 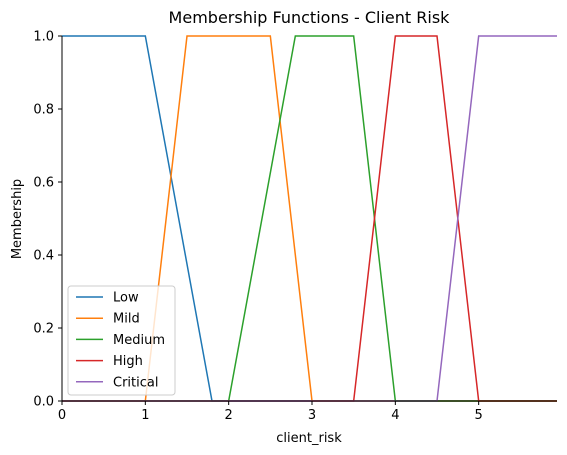 I want to click on chart-title: Membership Functions - Client Risk, so click(x=310, y=17).